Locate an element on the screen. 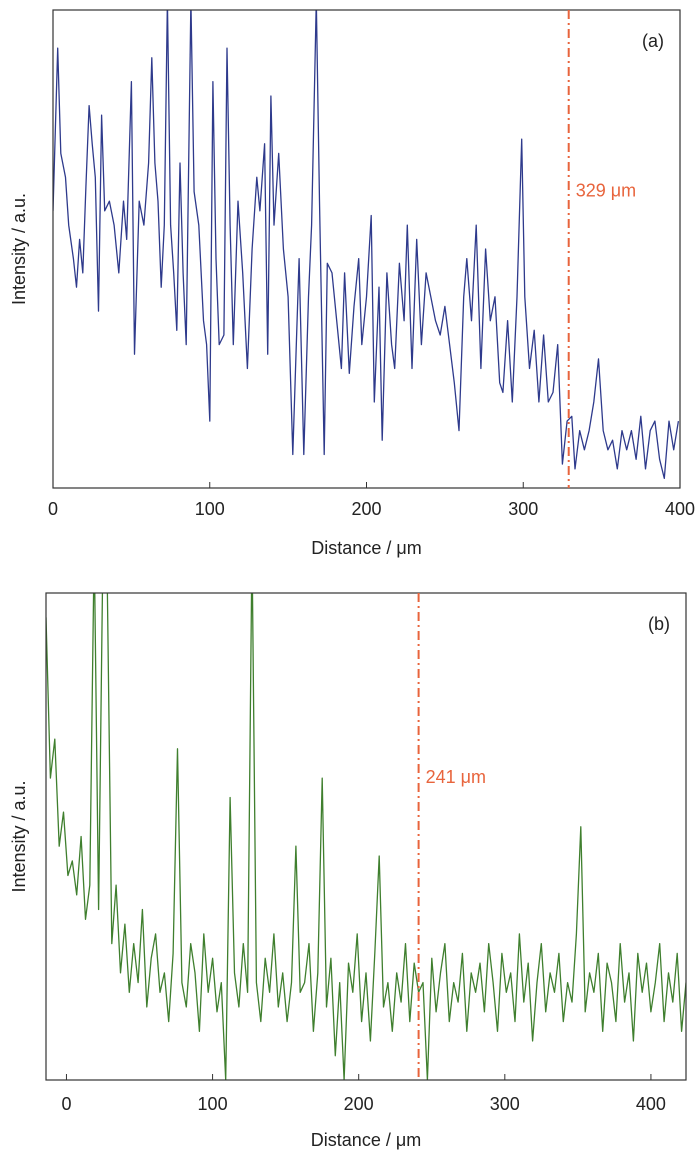 This screenshot has width=700, height=1161. panel-label: (a) is located at coordinates (653, 41).